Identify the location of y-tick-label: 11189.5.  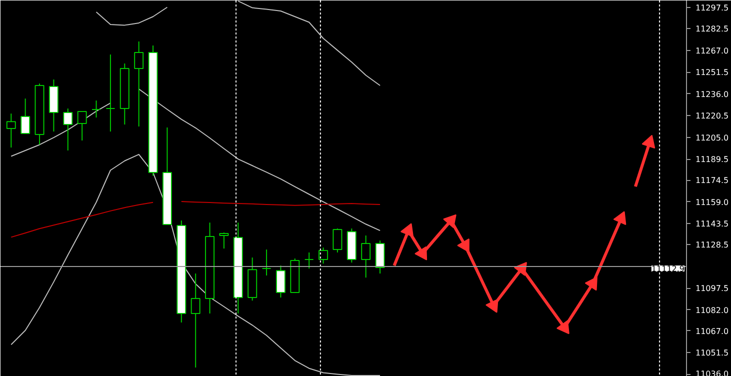
(712, 159).